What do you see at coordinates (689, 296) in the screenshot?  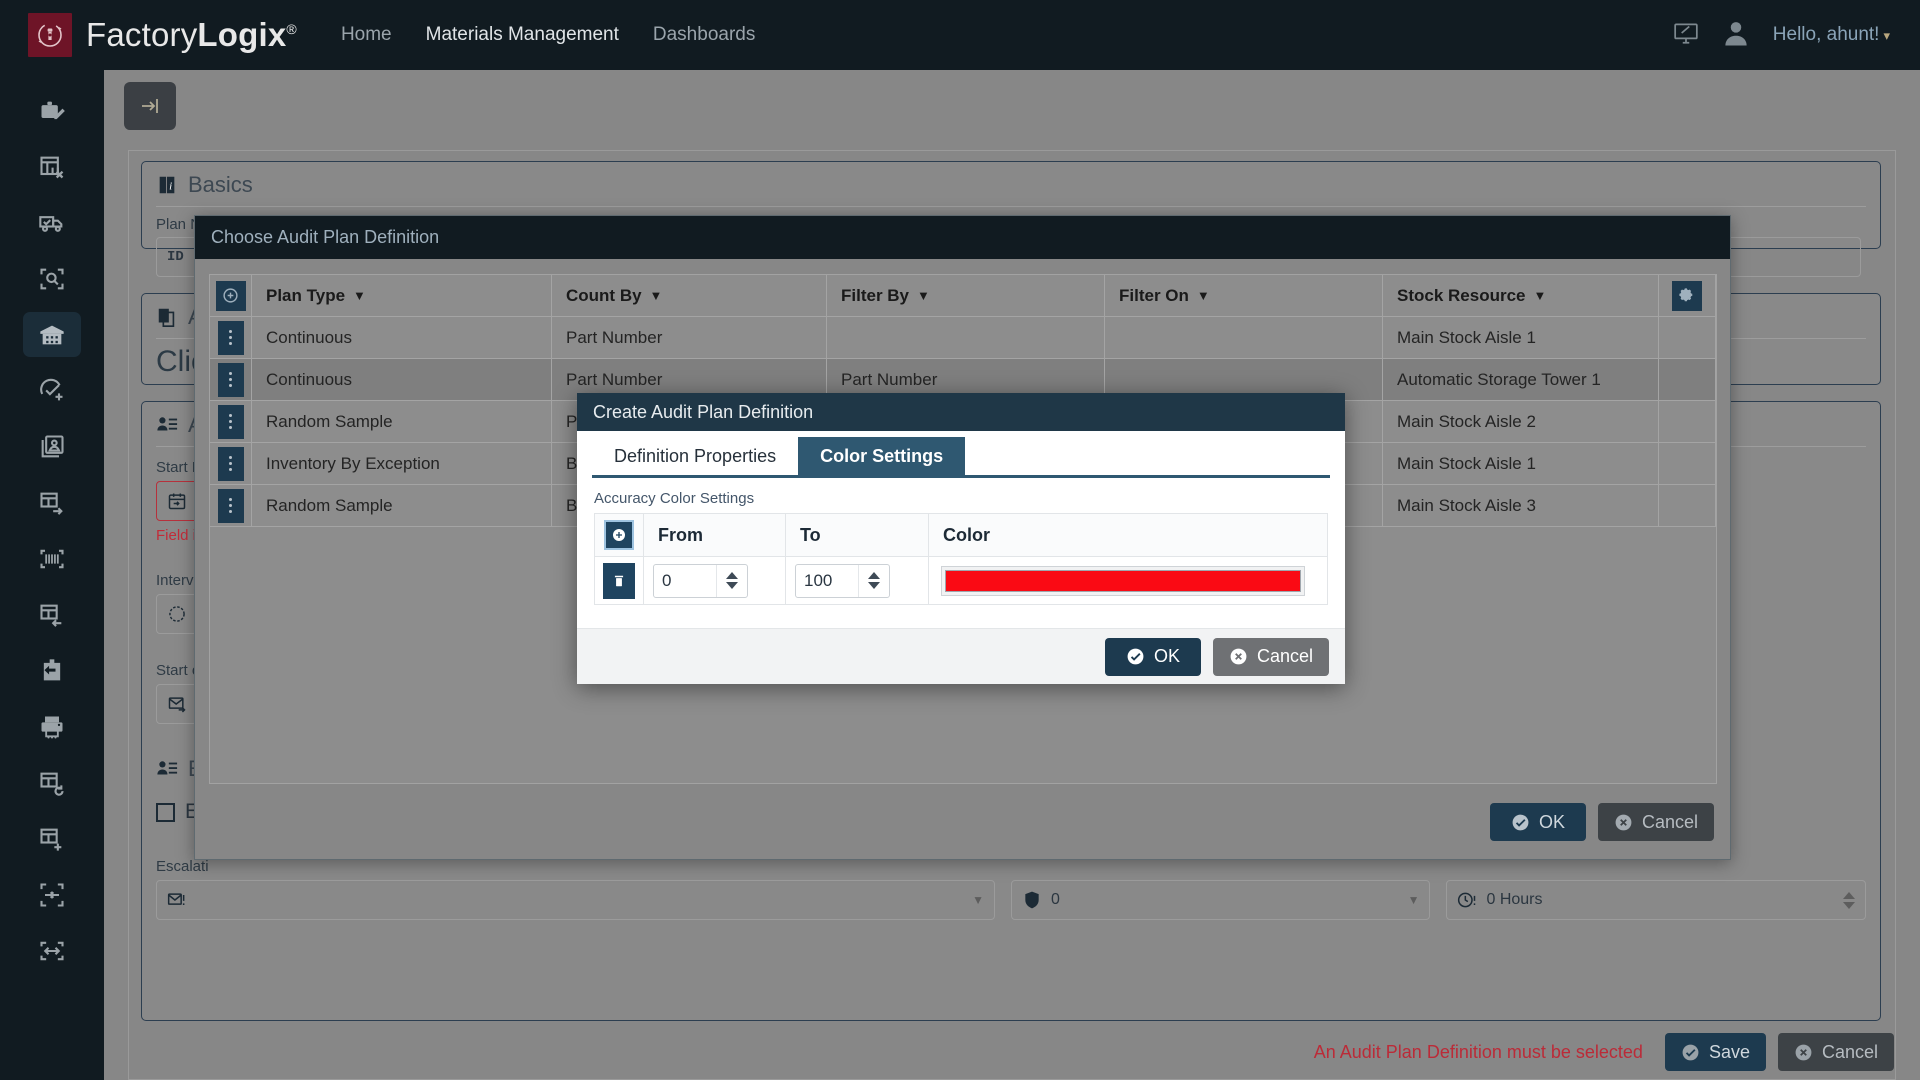 I see `grid-column-count-by: Count By ▼` at bounding box center [689, 296].